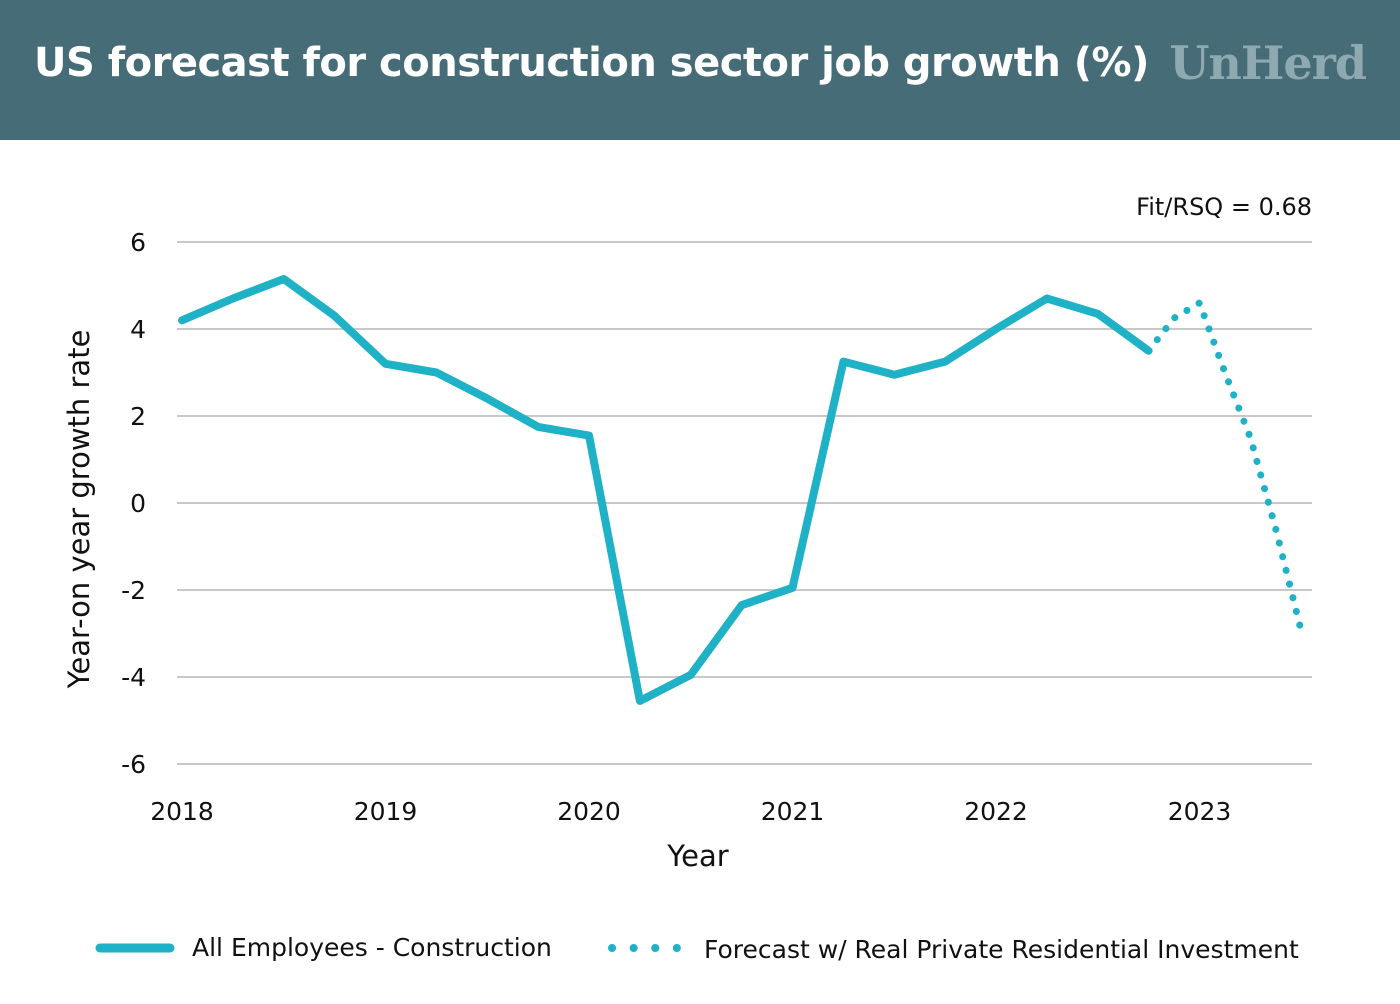 Image resolution: width=1400 pixels, height=1004 pixels. What do you see at coordinates (138, 416) in the screenshot?
I see `y-tick-label: 2` at bounding box center [138, 416].